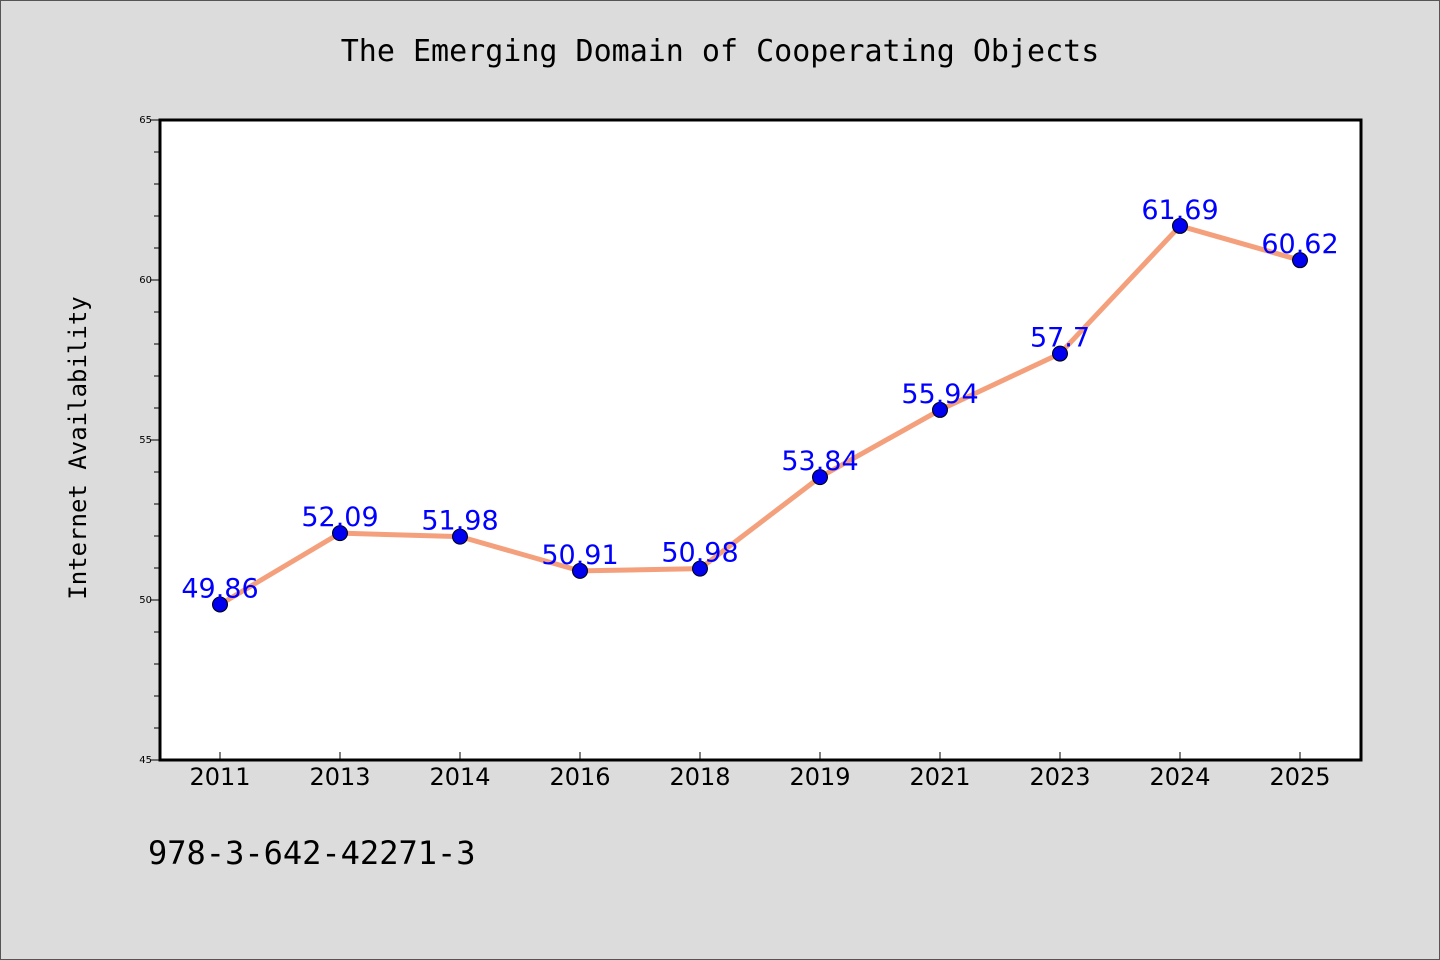 The width and height of the screenshot is (1440, 960). What do you see at coordinates (699, 777) in the screenshot?
I see `x-tick-label: 2018` at bounding box center [699, 777].